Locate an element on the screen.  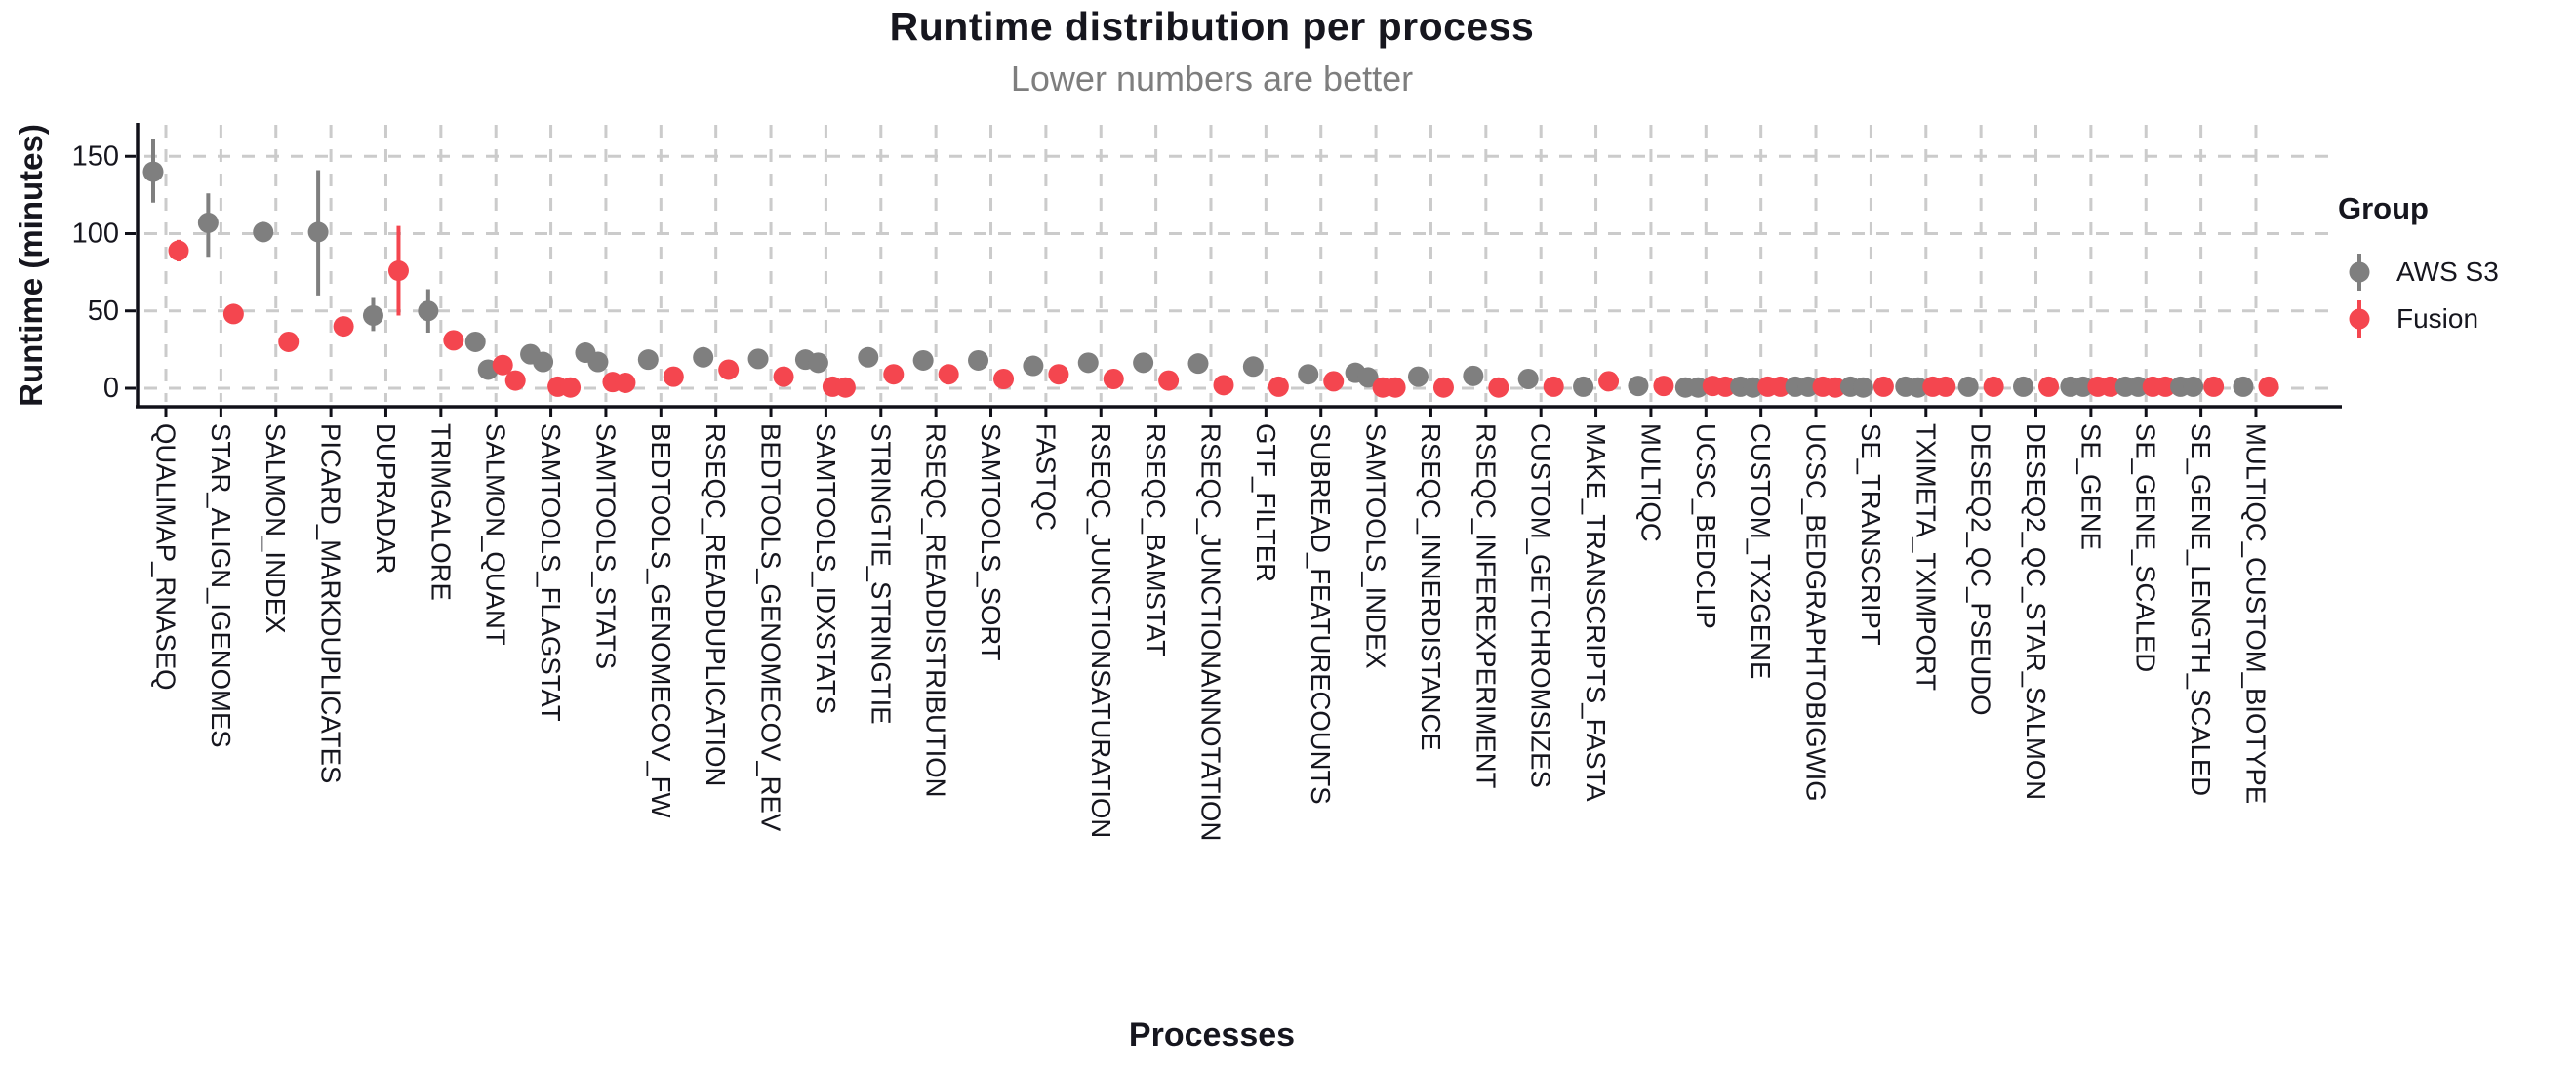
x-tick-label: DUPRADAR is located at coordinates (386, 498).